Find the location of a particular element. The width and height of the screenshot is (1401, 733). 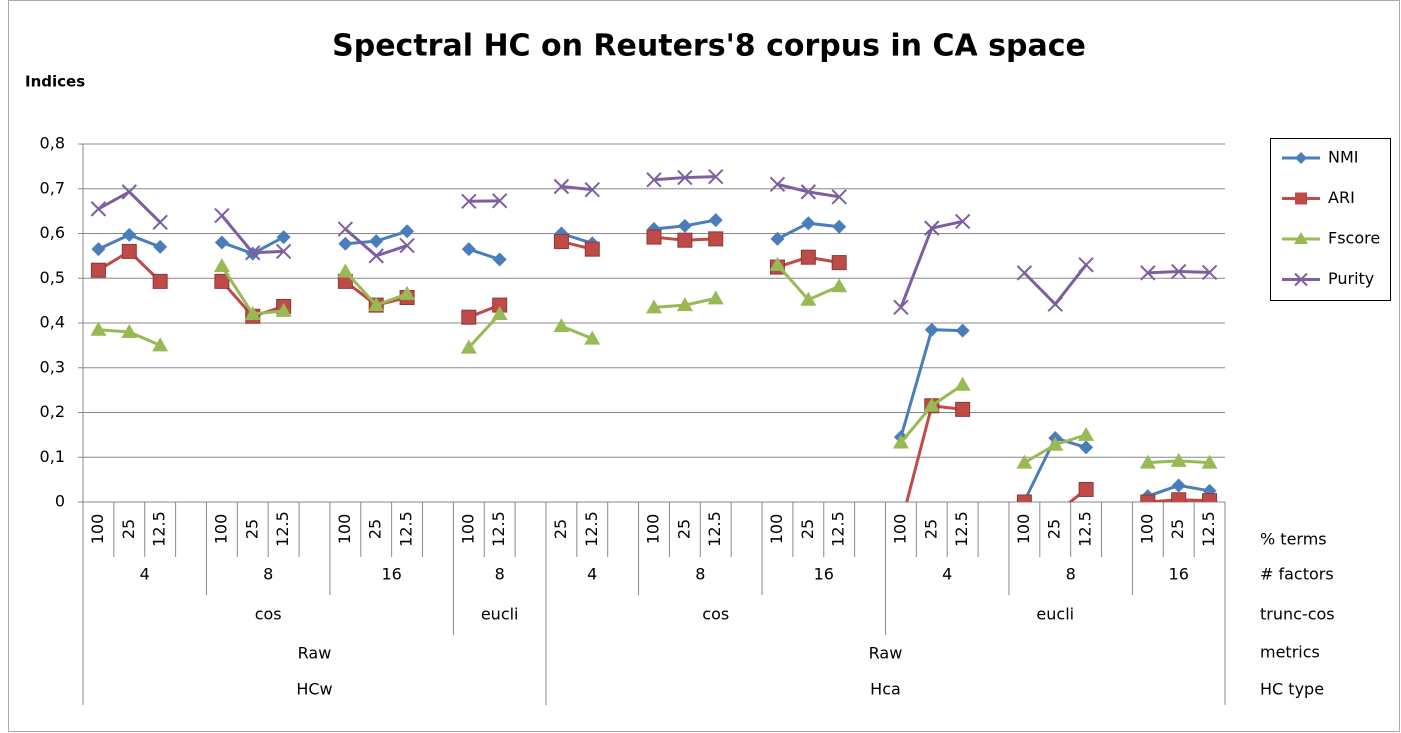

group-label: Hca is located at coordinates (885, 689).